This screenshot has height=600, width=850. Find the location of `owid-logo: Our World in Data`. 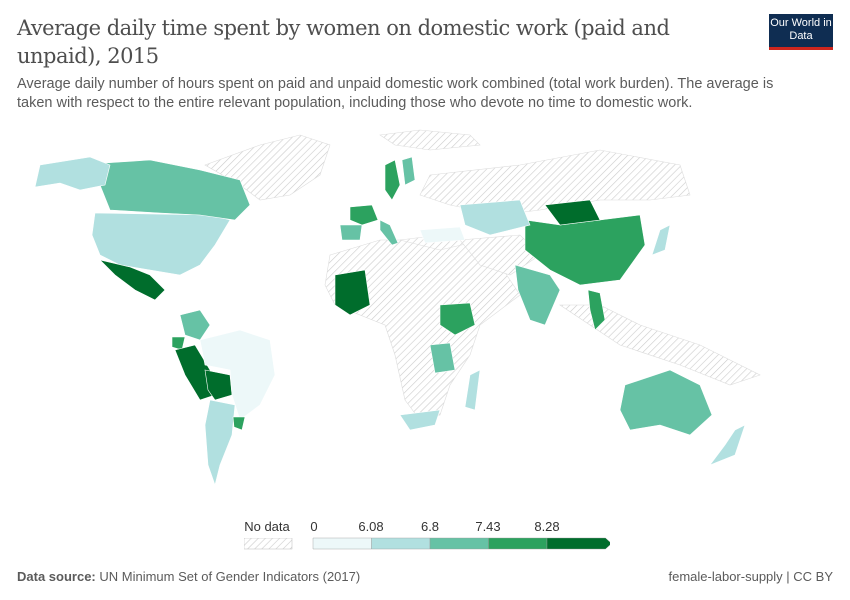

owid-logo: Our World in Data is located at coordinates (801, 32).